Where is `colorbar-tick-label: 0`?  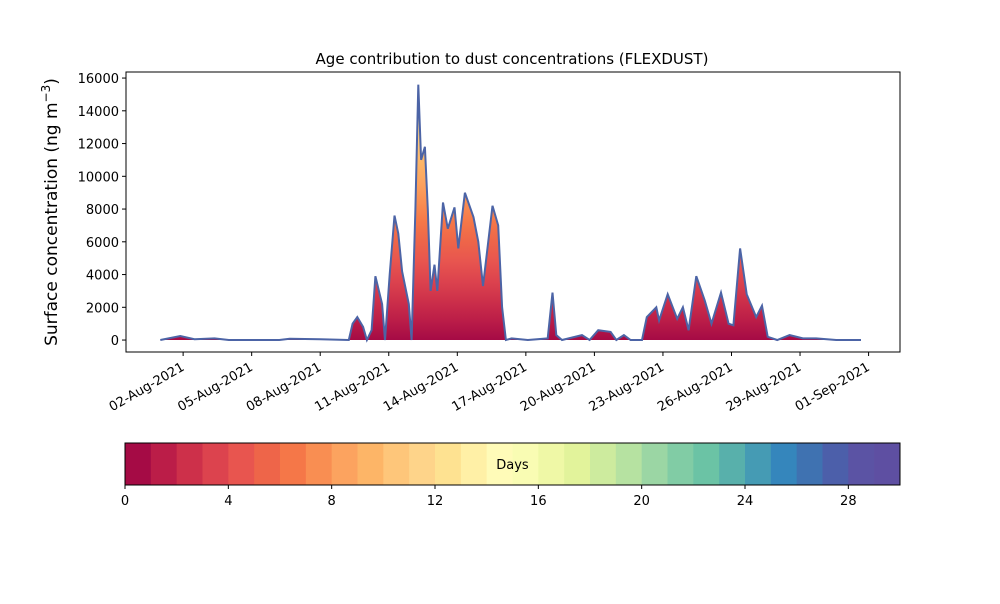 colorbar-tick-label: 0 is located at coordinates (125, 501).